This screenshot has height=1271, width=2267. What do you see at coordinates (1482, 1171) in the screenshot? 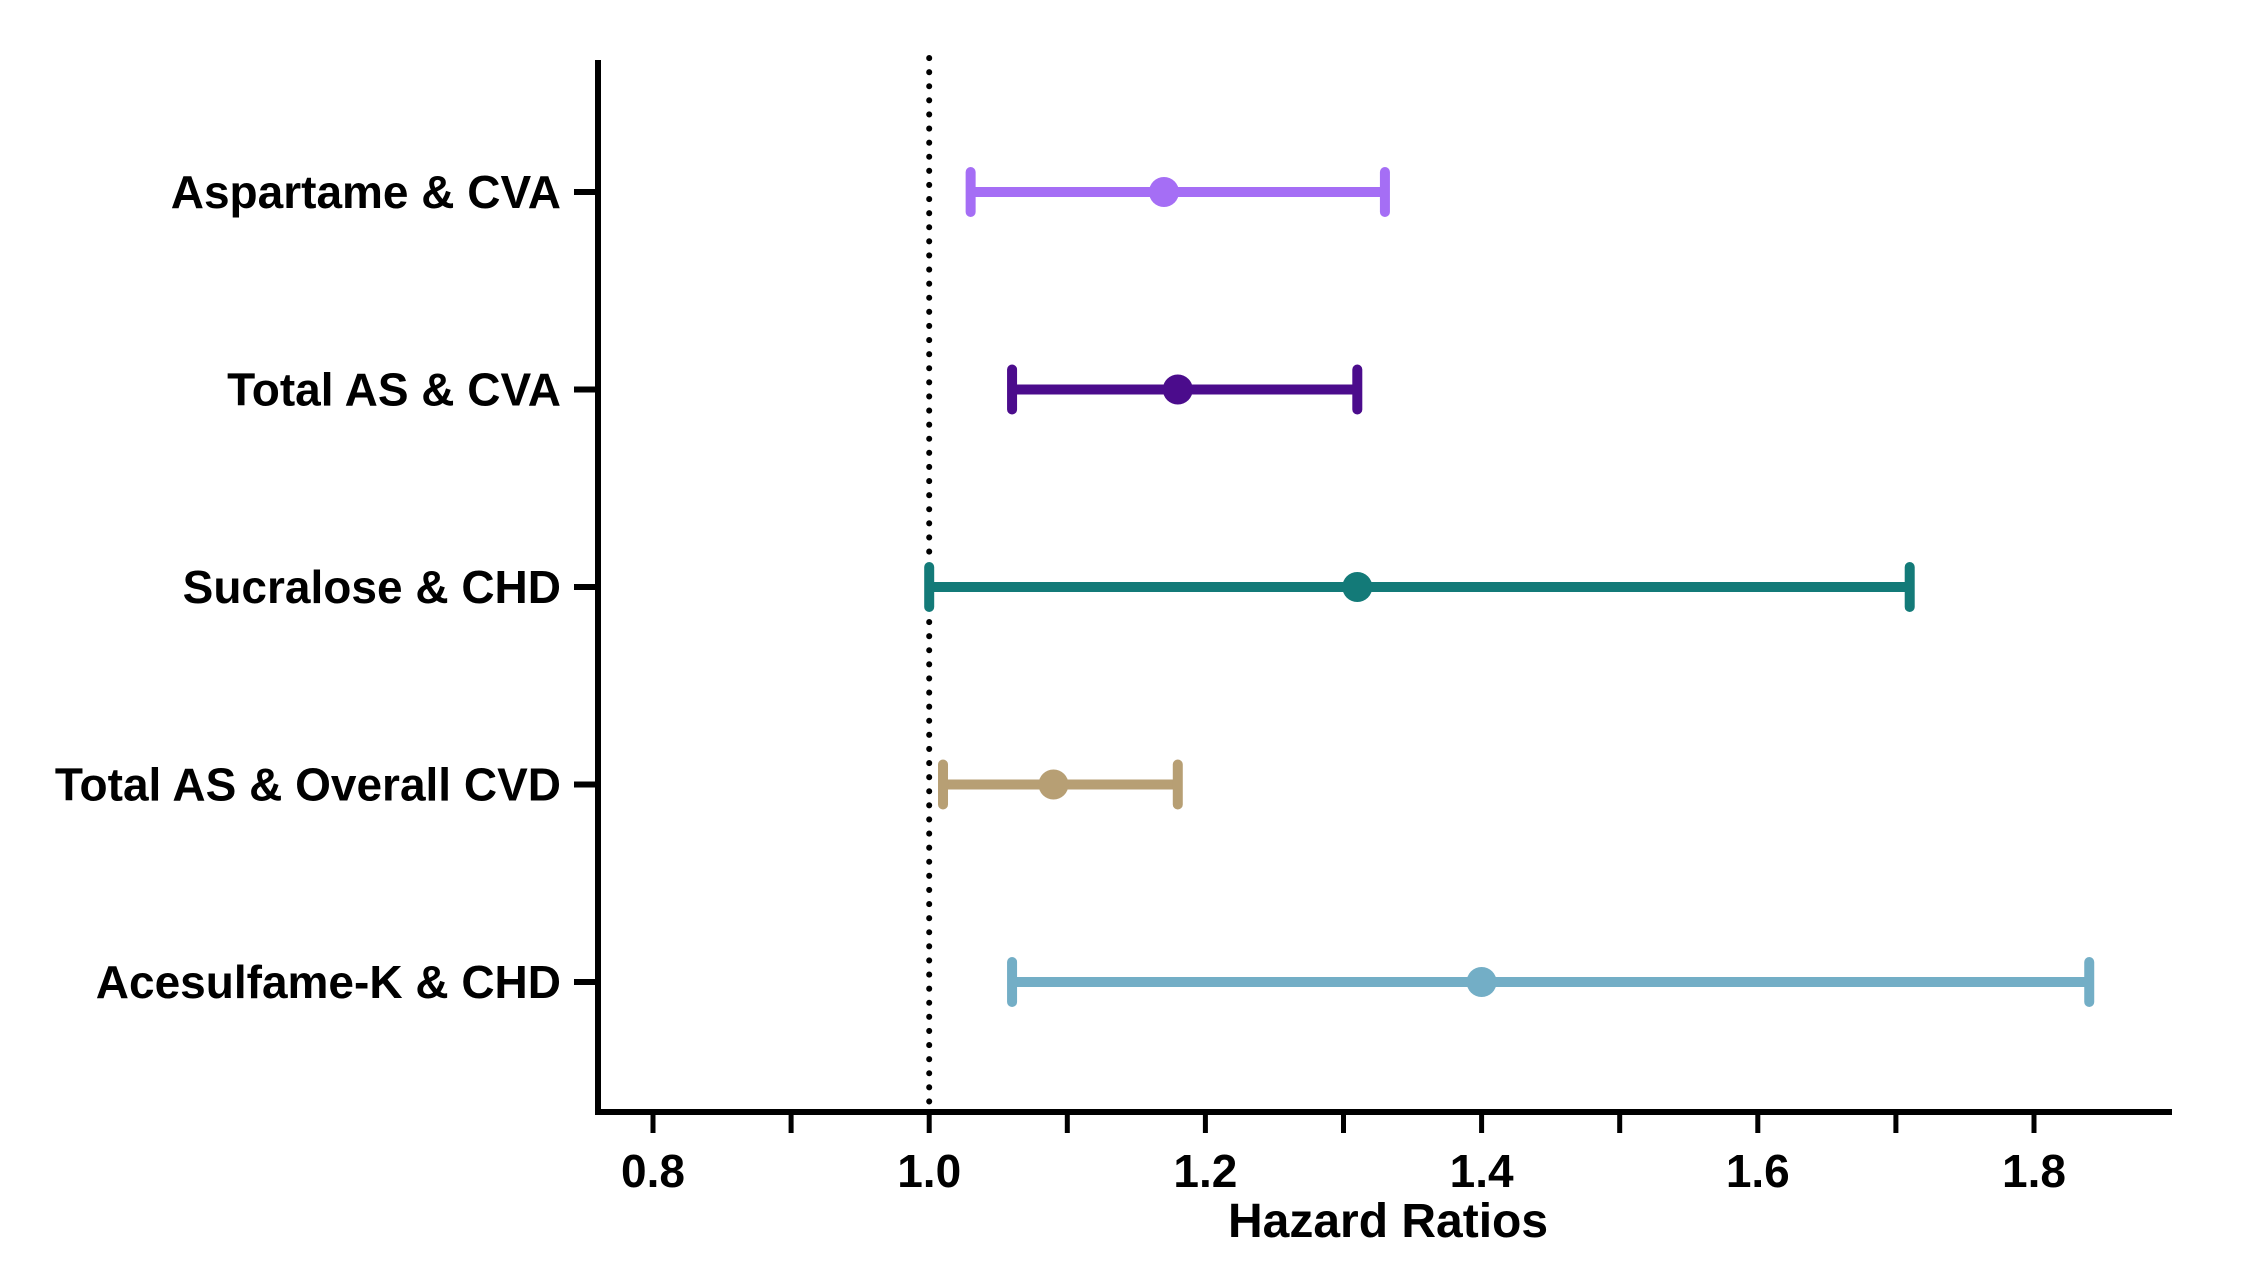
I see `x-tick-label: 1.4` at bounding box center [1482, 1171].